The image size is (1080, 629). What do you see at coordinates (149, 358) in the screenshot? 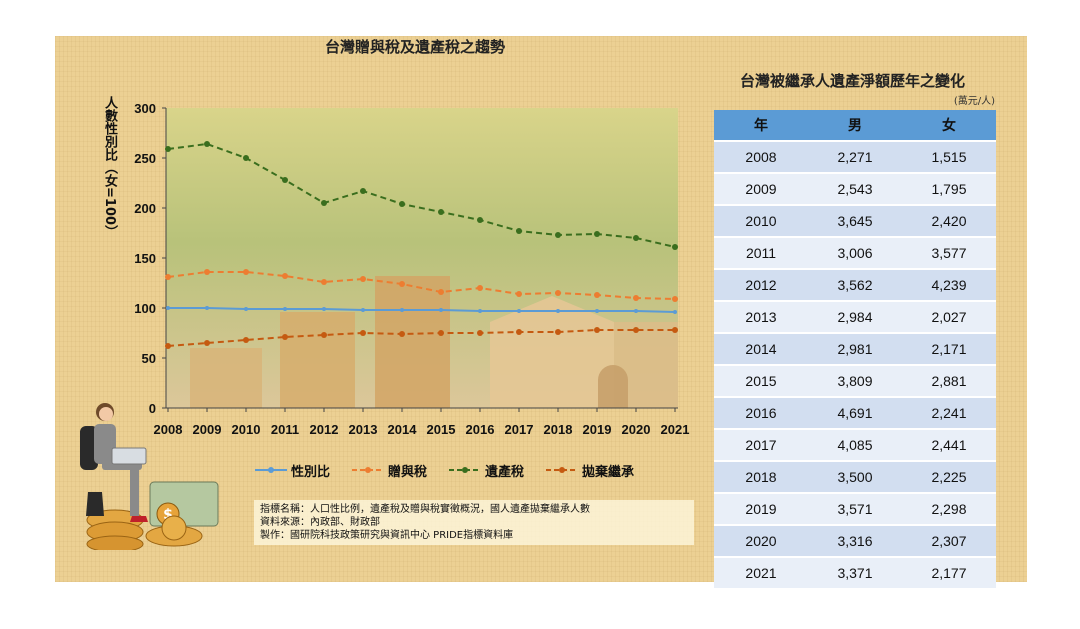
I see `y-tick-label: 50` at bounding box center [149, 358].